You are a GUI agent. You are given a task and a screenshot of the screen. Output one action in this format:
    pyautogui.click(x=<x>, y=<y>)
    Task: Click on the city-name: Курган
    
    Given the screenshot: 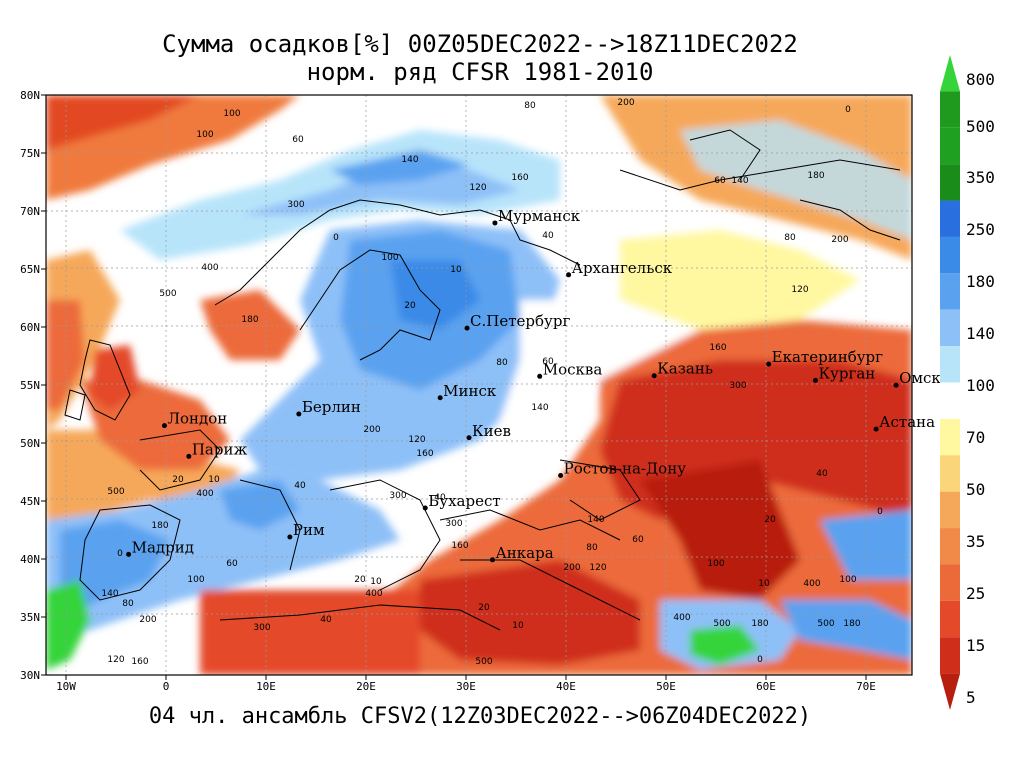 What is the action you would take?
    pyautogui.click(x=846, y=373)
    